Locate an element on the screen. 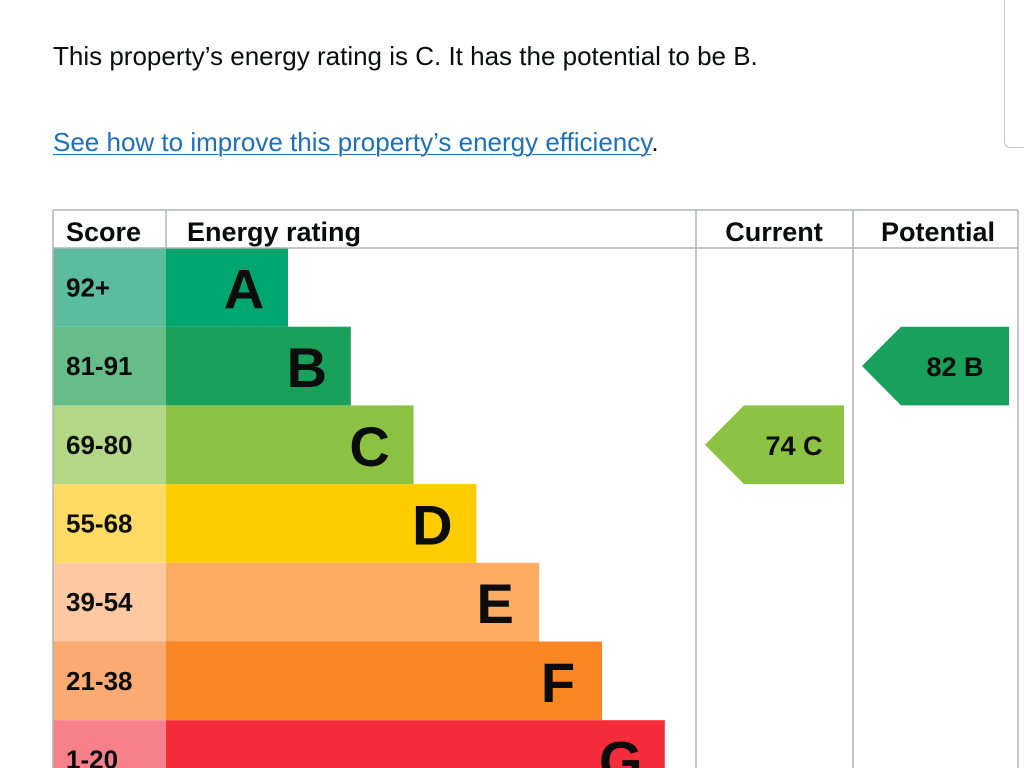 This screenshot has height=768, width=1024. score-range-e: 39-54 is located at coordinates (99, 602).